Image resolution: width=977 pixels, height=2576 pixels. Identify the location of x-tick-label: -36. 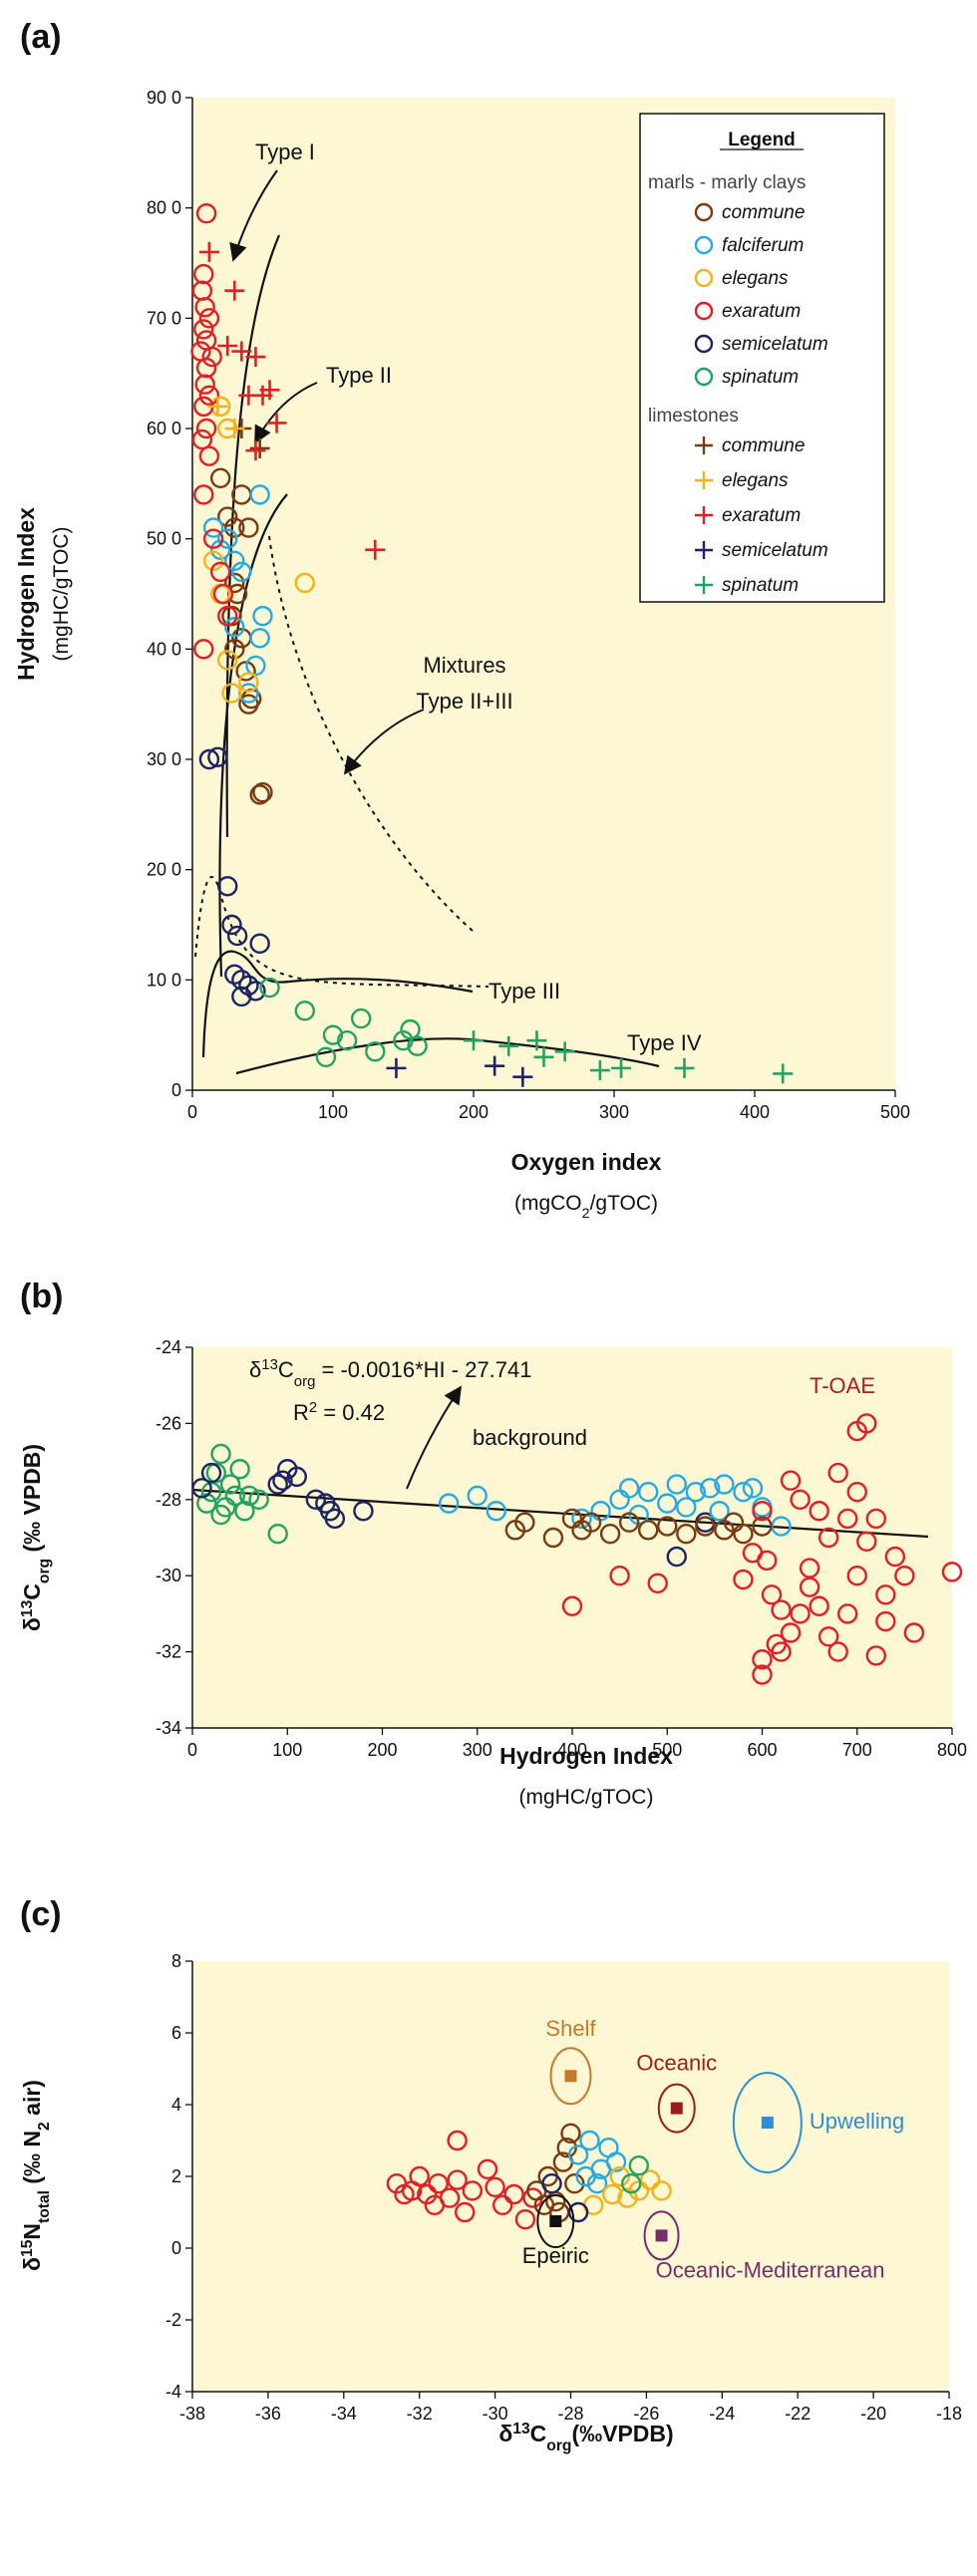
(268, 2414).